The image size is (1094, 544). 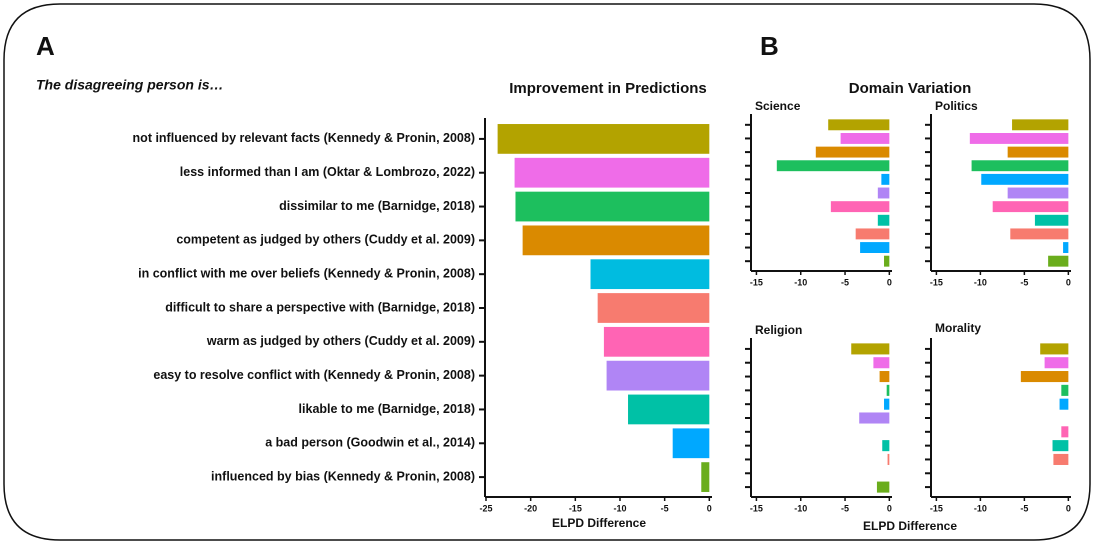 I want to click on domain-title: Domain Variation, so click(x=910, y=88).